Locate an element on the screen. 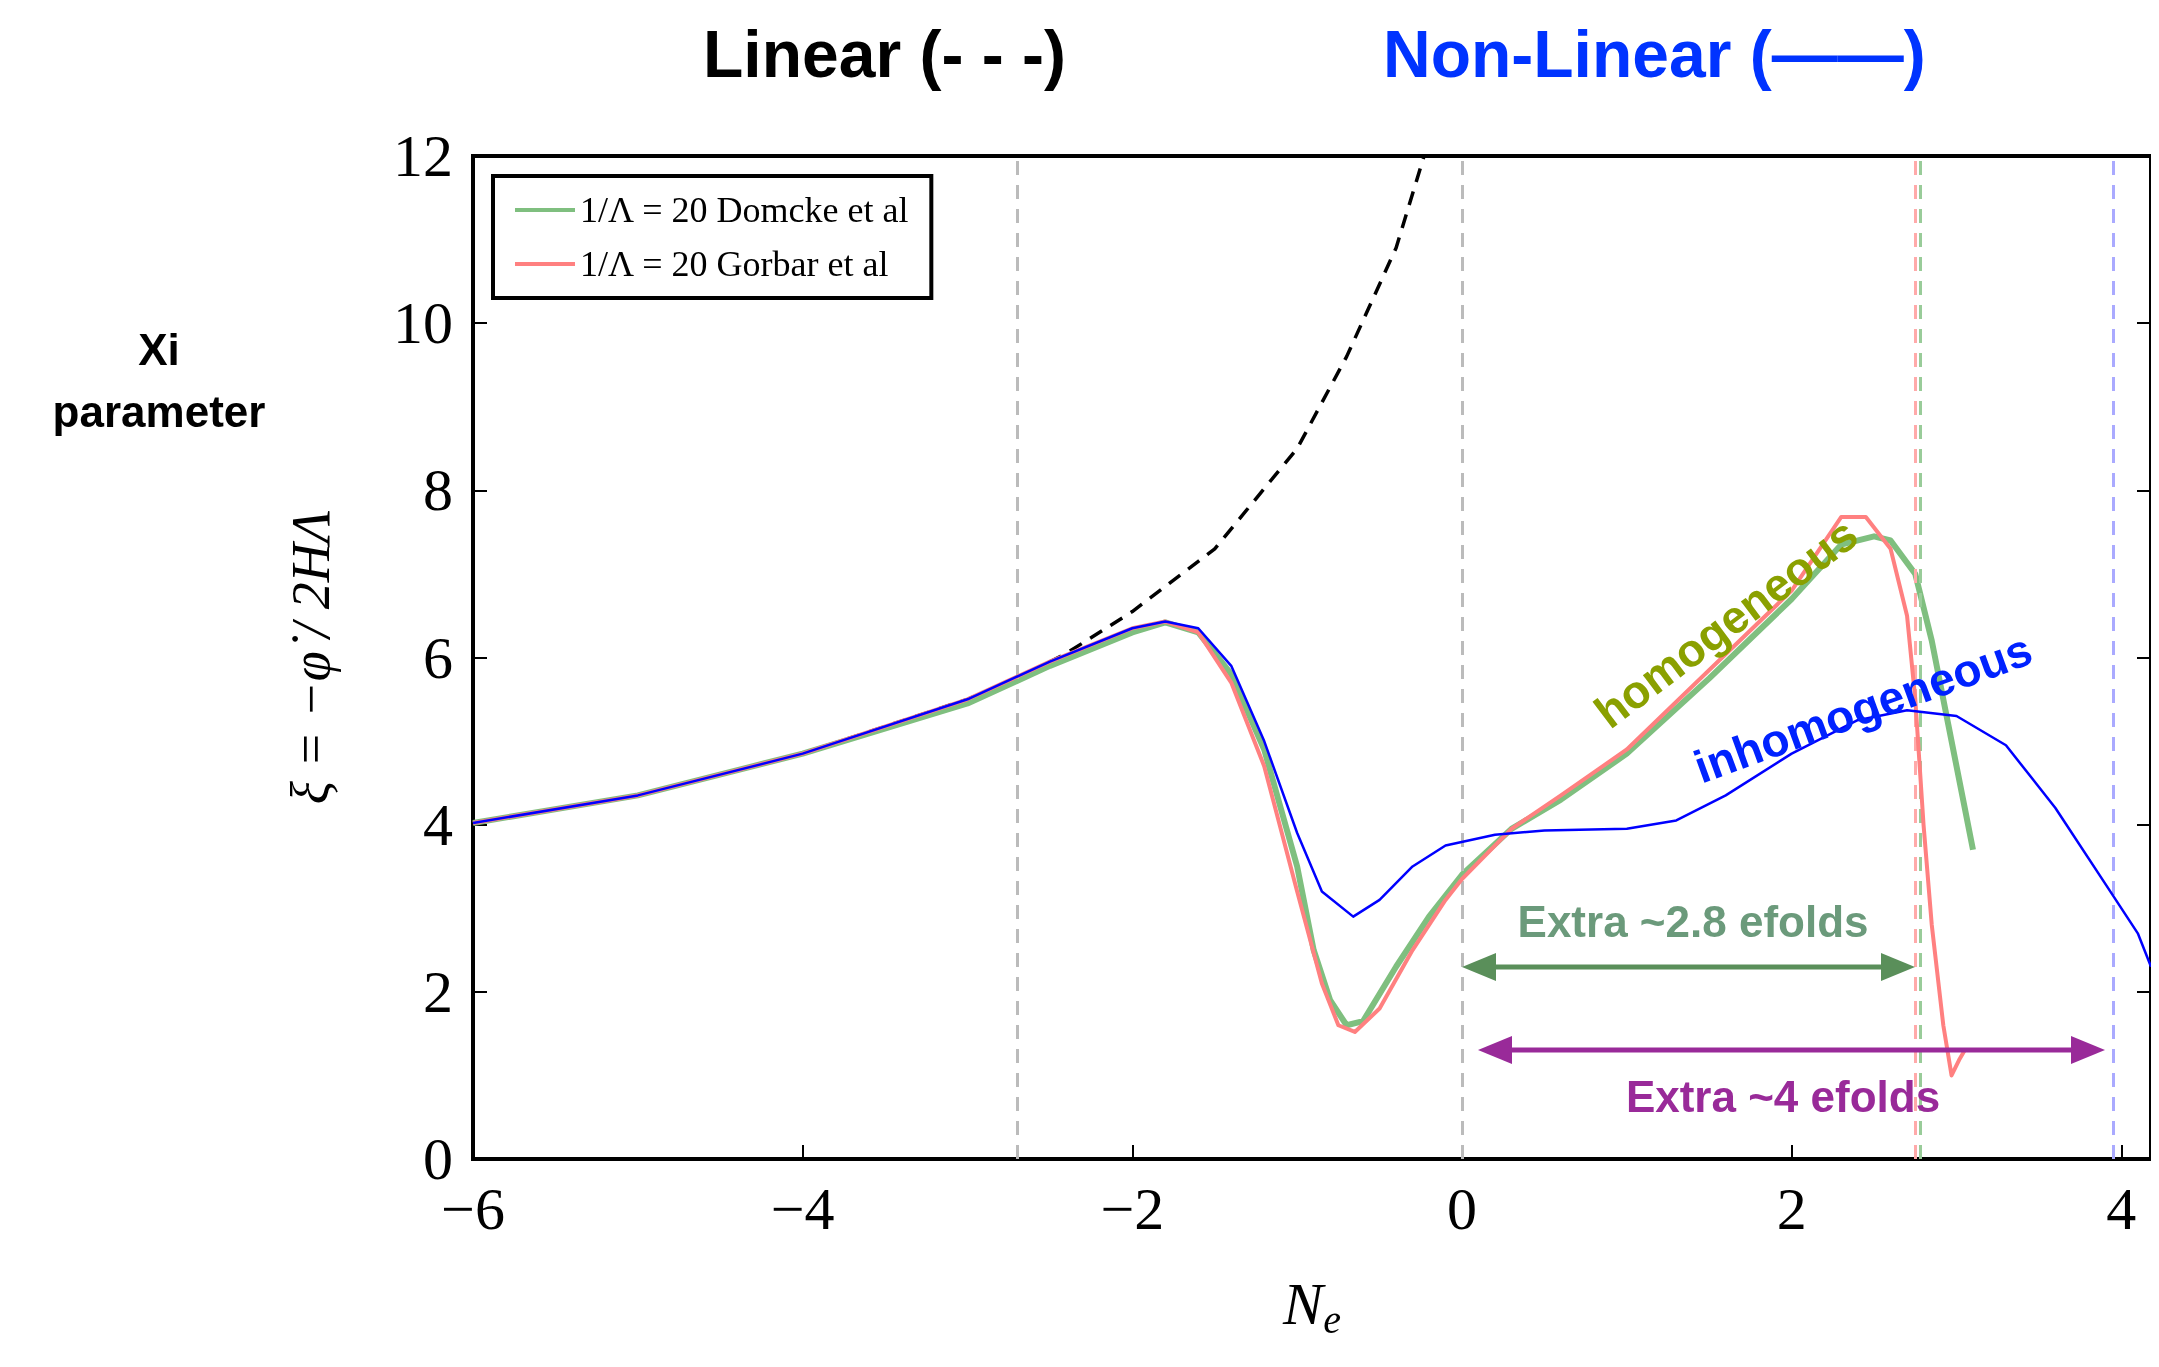 The image size is (2159, 1367). x-tick-label: 0 is located at coordinates (1462, 1209).